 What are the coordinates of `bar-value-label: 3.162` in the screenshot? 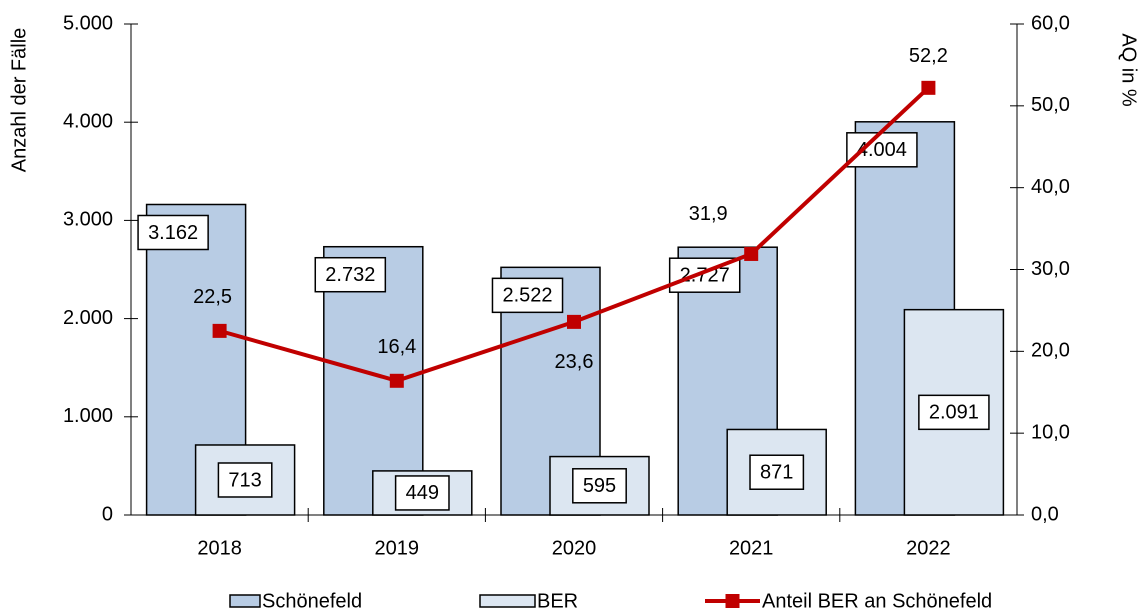 It's located at (173, 233).